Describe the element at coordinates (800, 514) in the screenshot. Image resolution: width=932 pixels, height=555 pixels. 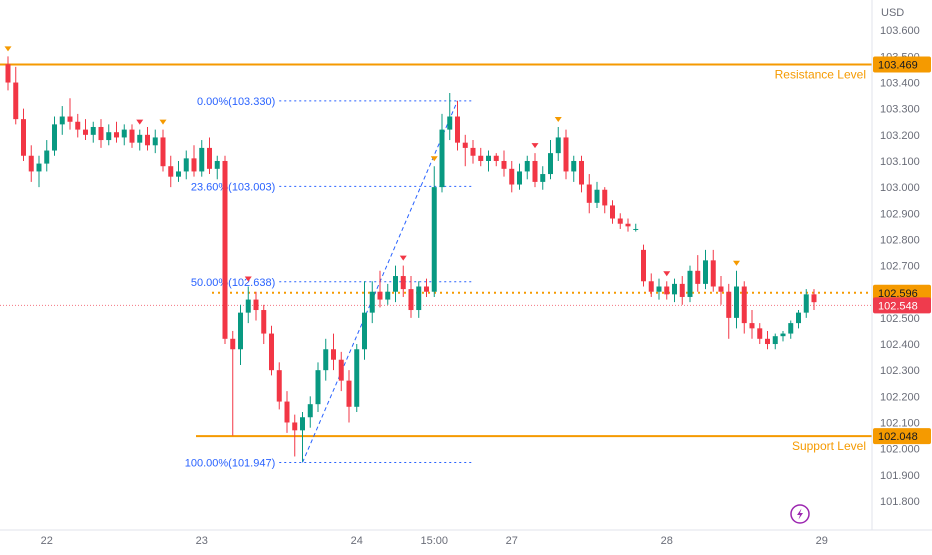
I see `lightning-icon` at that location.